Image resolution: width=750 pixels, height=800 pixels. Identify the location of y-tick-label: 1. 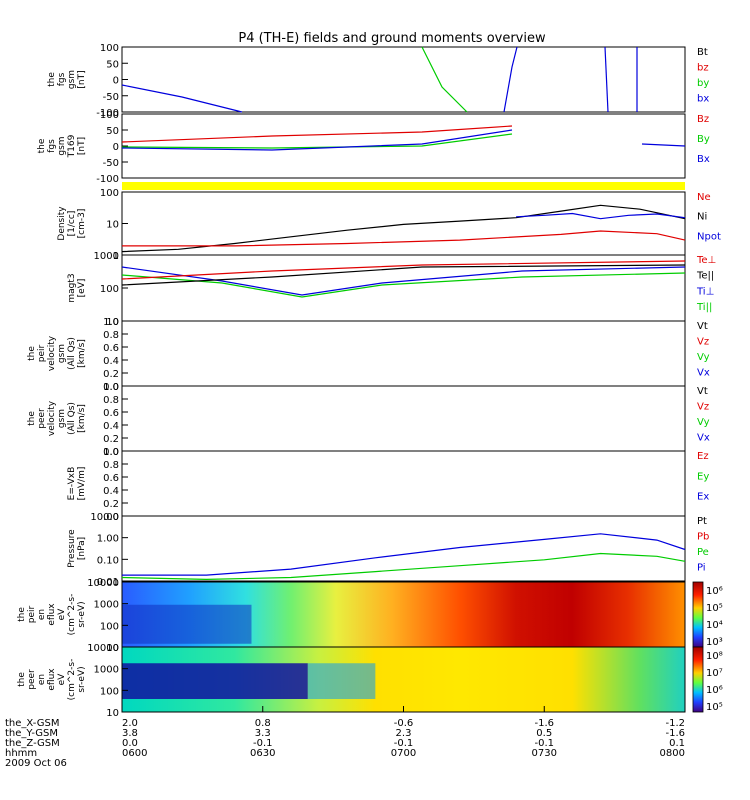
(116, 256).